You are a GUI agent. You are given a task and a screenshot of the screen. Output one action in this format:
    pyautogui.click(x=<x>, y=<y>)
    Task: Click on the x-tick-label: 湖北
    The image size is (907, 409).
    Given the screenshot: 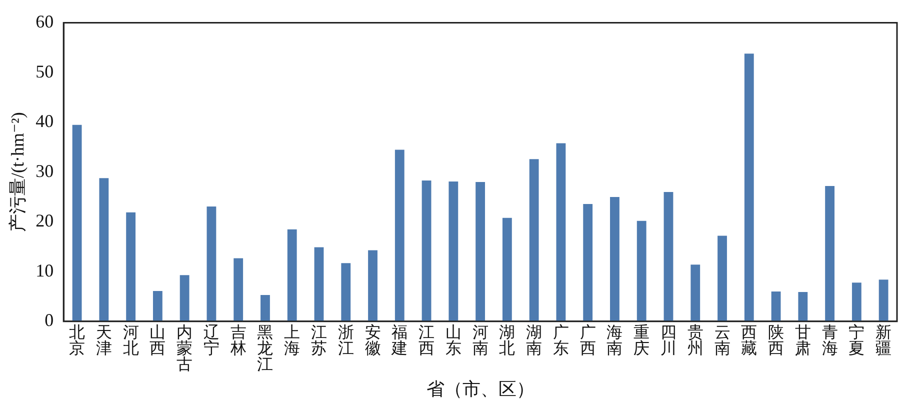 What is the action you would take?
    pyautogui.click(x=507, y=341)
    